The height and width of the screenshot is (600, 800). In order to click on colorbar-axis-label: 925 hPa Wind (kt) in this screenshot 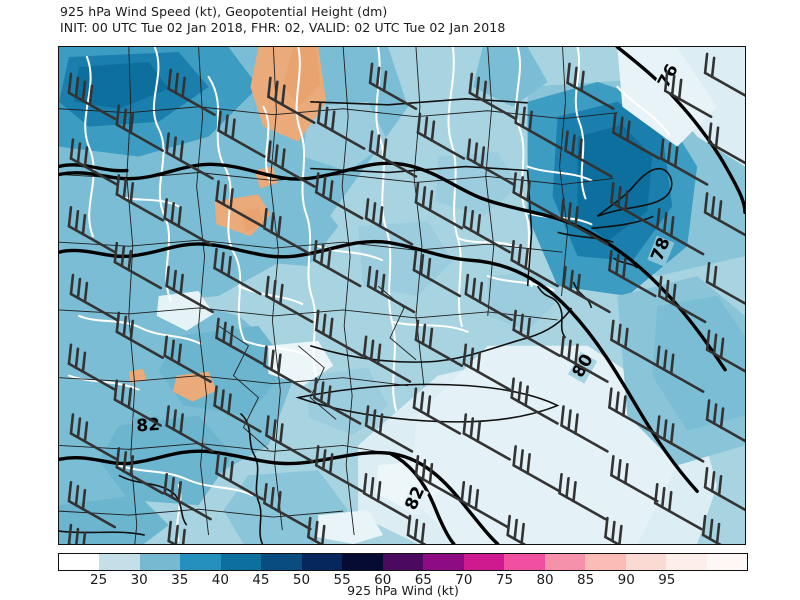, I will do `click(403, 590)`.